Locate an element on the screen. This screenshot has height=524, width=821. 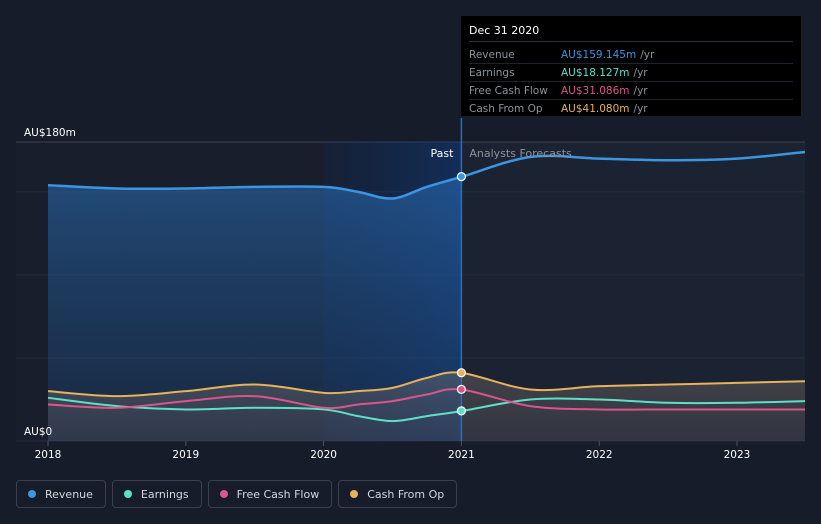
tooltip-label: Earnings is located at coordinates (492, 72).